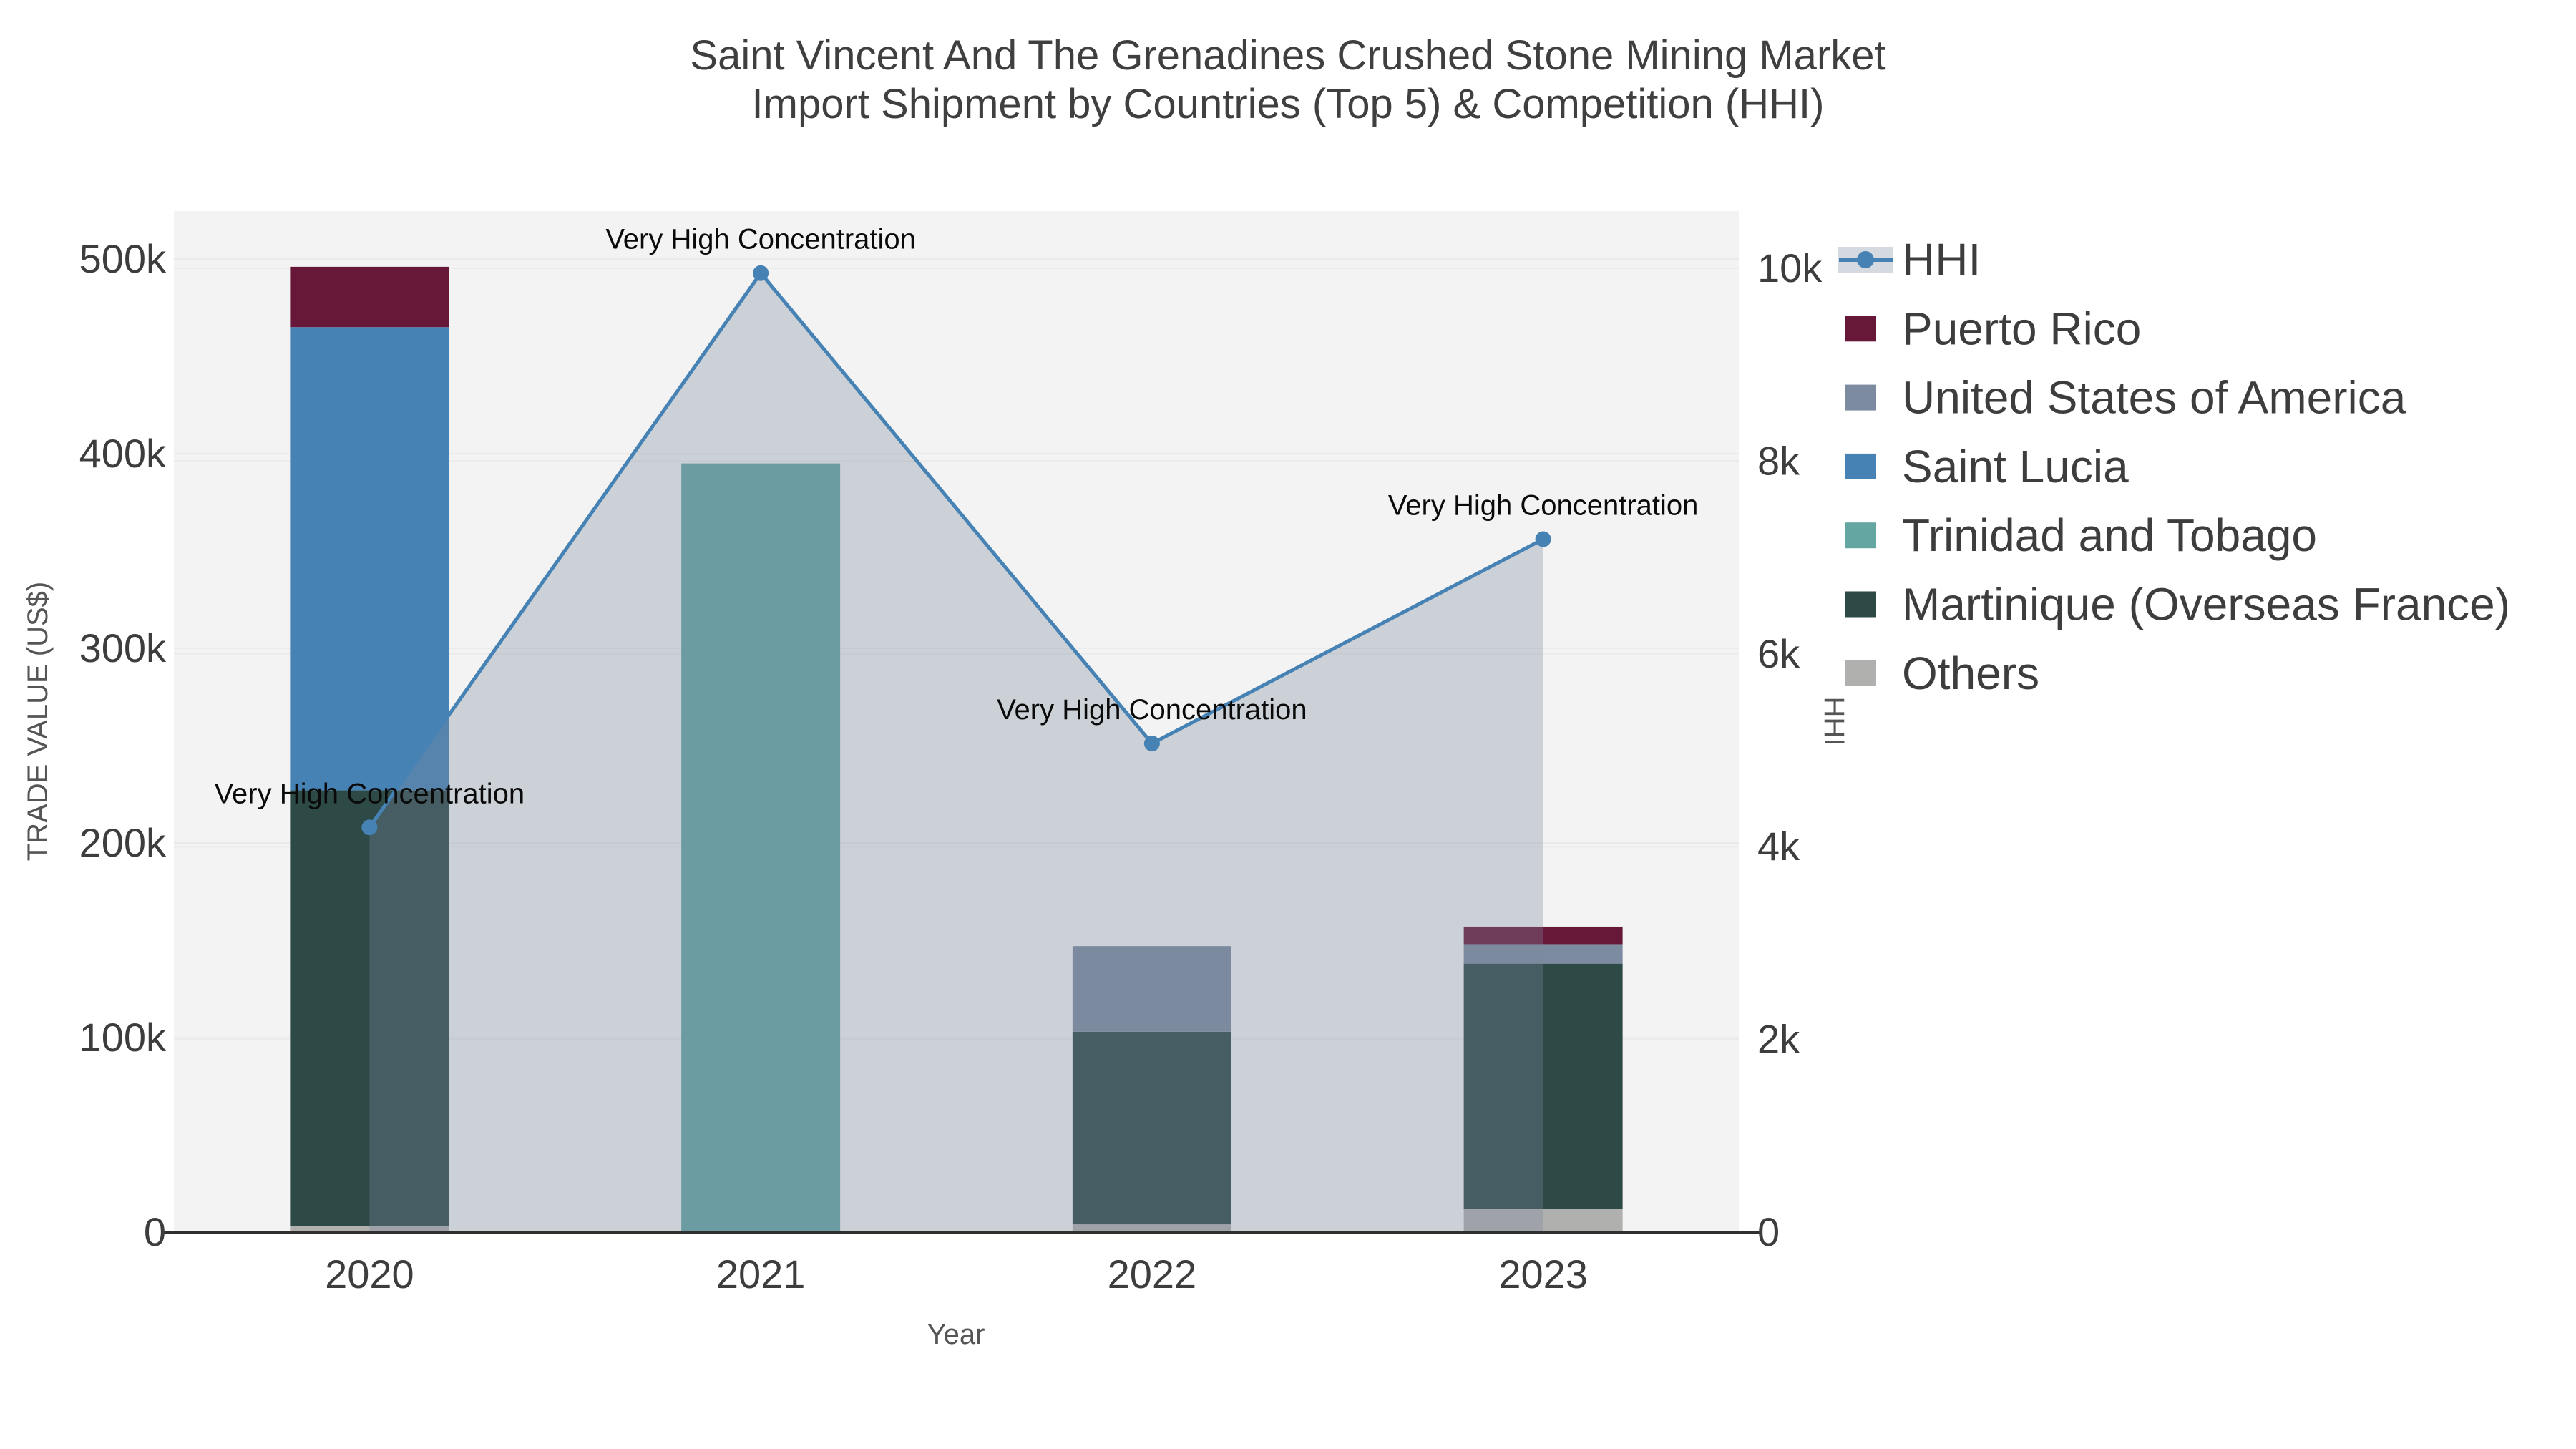 This screenshot has width=2576, height=1449. Describe the element at coordinates (1941, 260) in the screenshot. I see `legend-label-hhi: HHI` at that location.